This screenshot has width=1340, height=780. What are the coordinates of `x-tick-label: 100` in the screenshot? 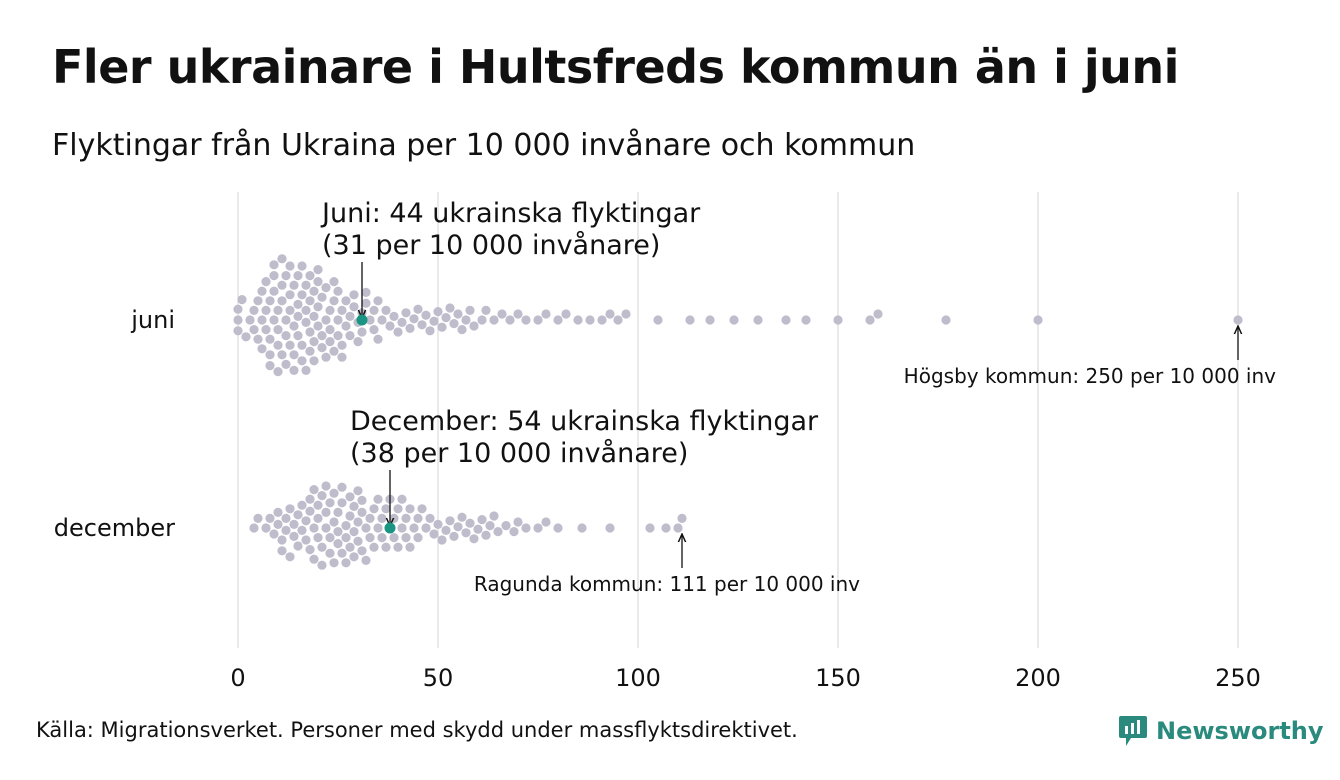 It's located at (638, 678).